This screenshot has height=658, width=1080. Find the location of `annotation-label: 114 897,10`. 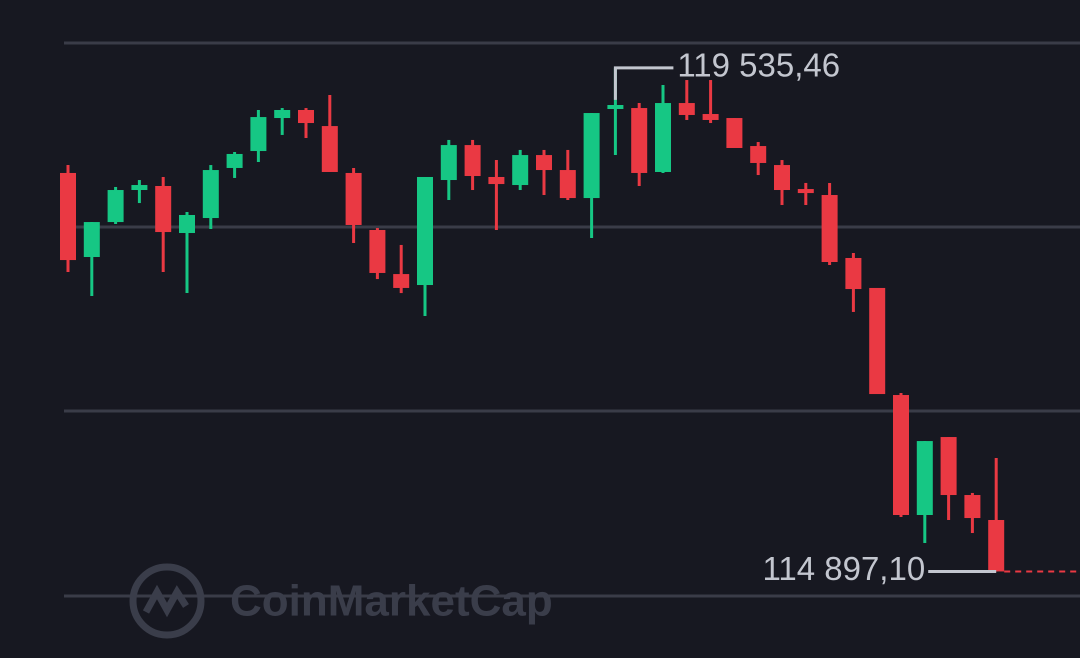

annotation-label: 114 897,10 is located at coordinates (843, 568).